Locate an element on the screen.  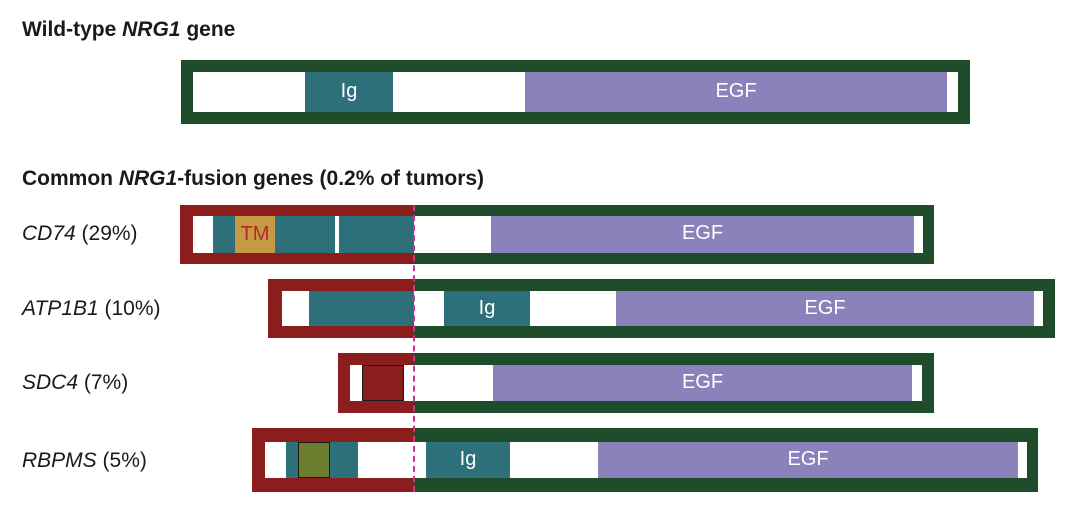
atp1b1-ig-domain is located at coordinates (487, 308).